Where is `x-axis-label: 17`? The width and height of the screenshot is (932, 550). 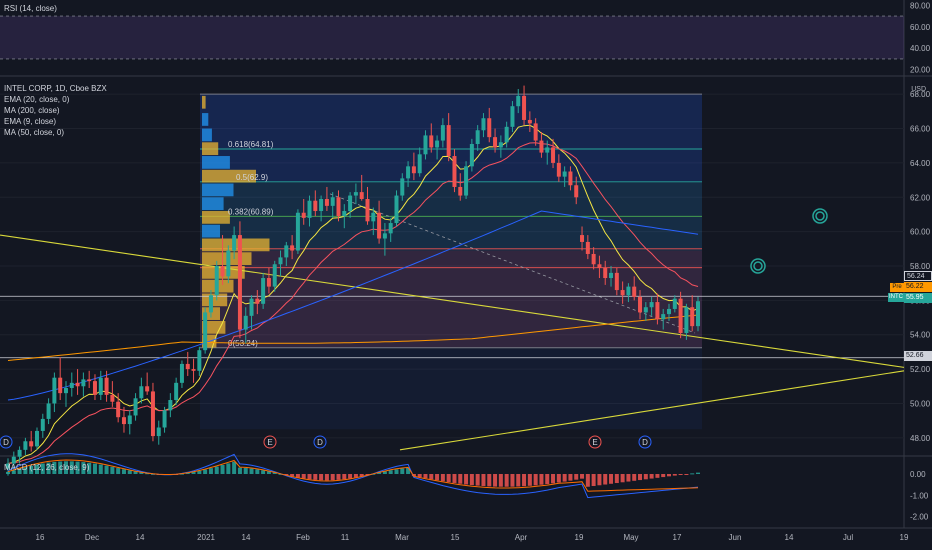 x-axis-label: 17 is located at coordinates (677, 537).